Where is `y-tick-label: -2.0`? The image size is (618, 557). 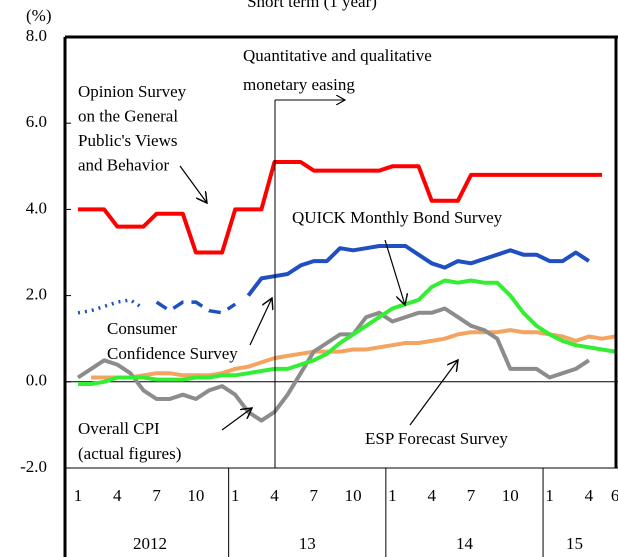 y-tick-label: -2.0 is located at coordinates (33, 466).